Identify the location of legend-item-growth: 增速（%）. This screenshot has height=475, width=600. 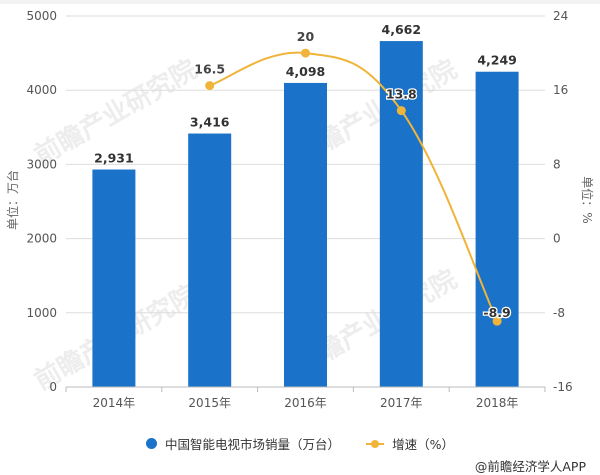
(410, 443).